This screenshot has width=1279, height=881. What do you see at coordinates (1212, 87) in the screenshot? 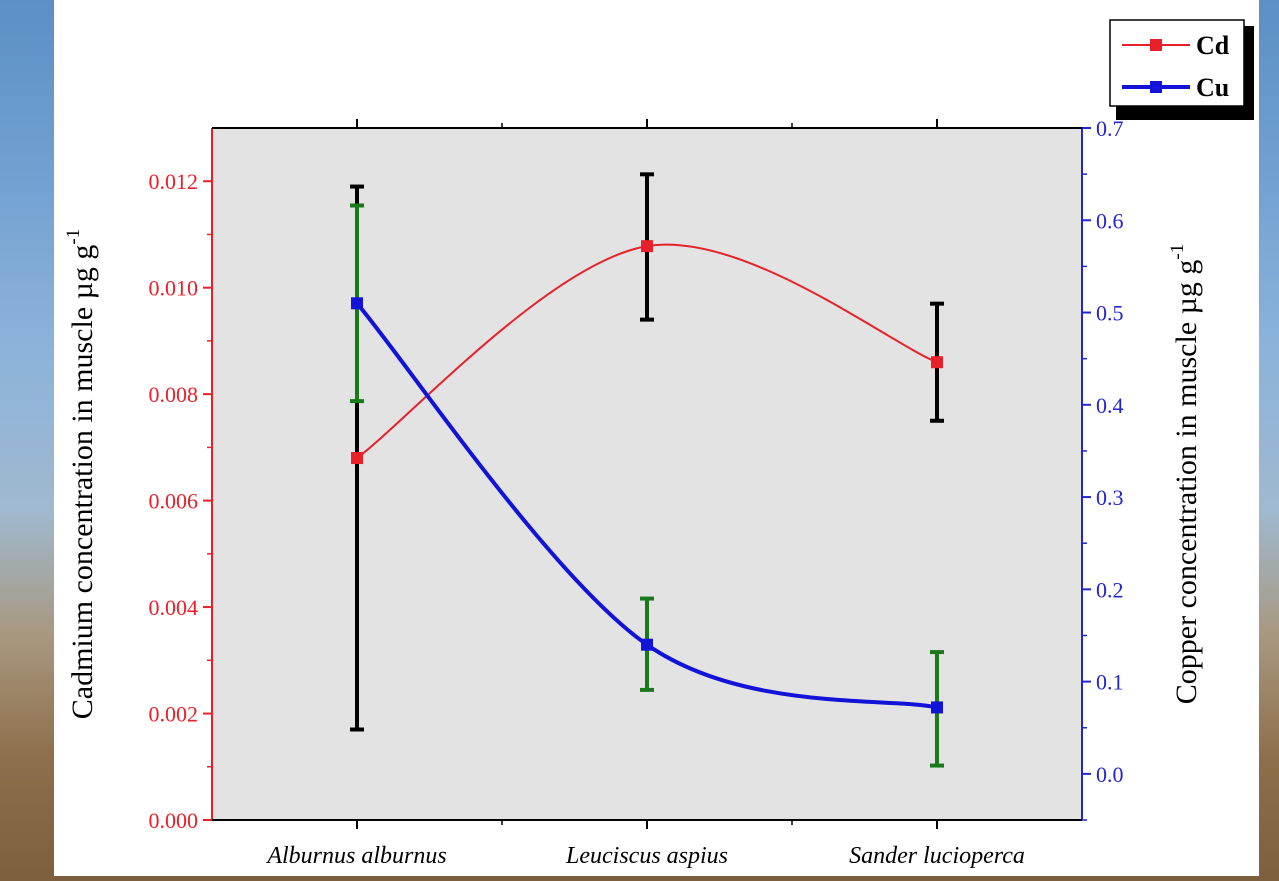
I see `legend-cu-label: Cu` at bounding box center [1212, 87].